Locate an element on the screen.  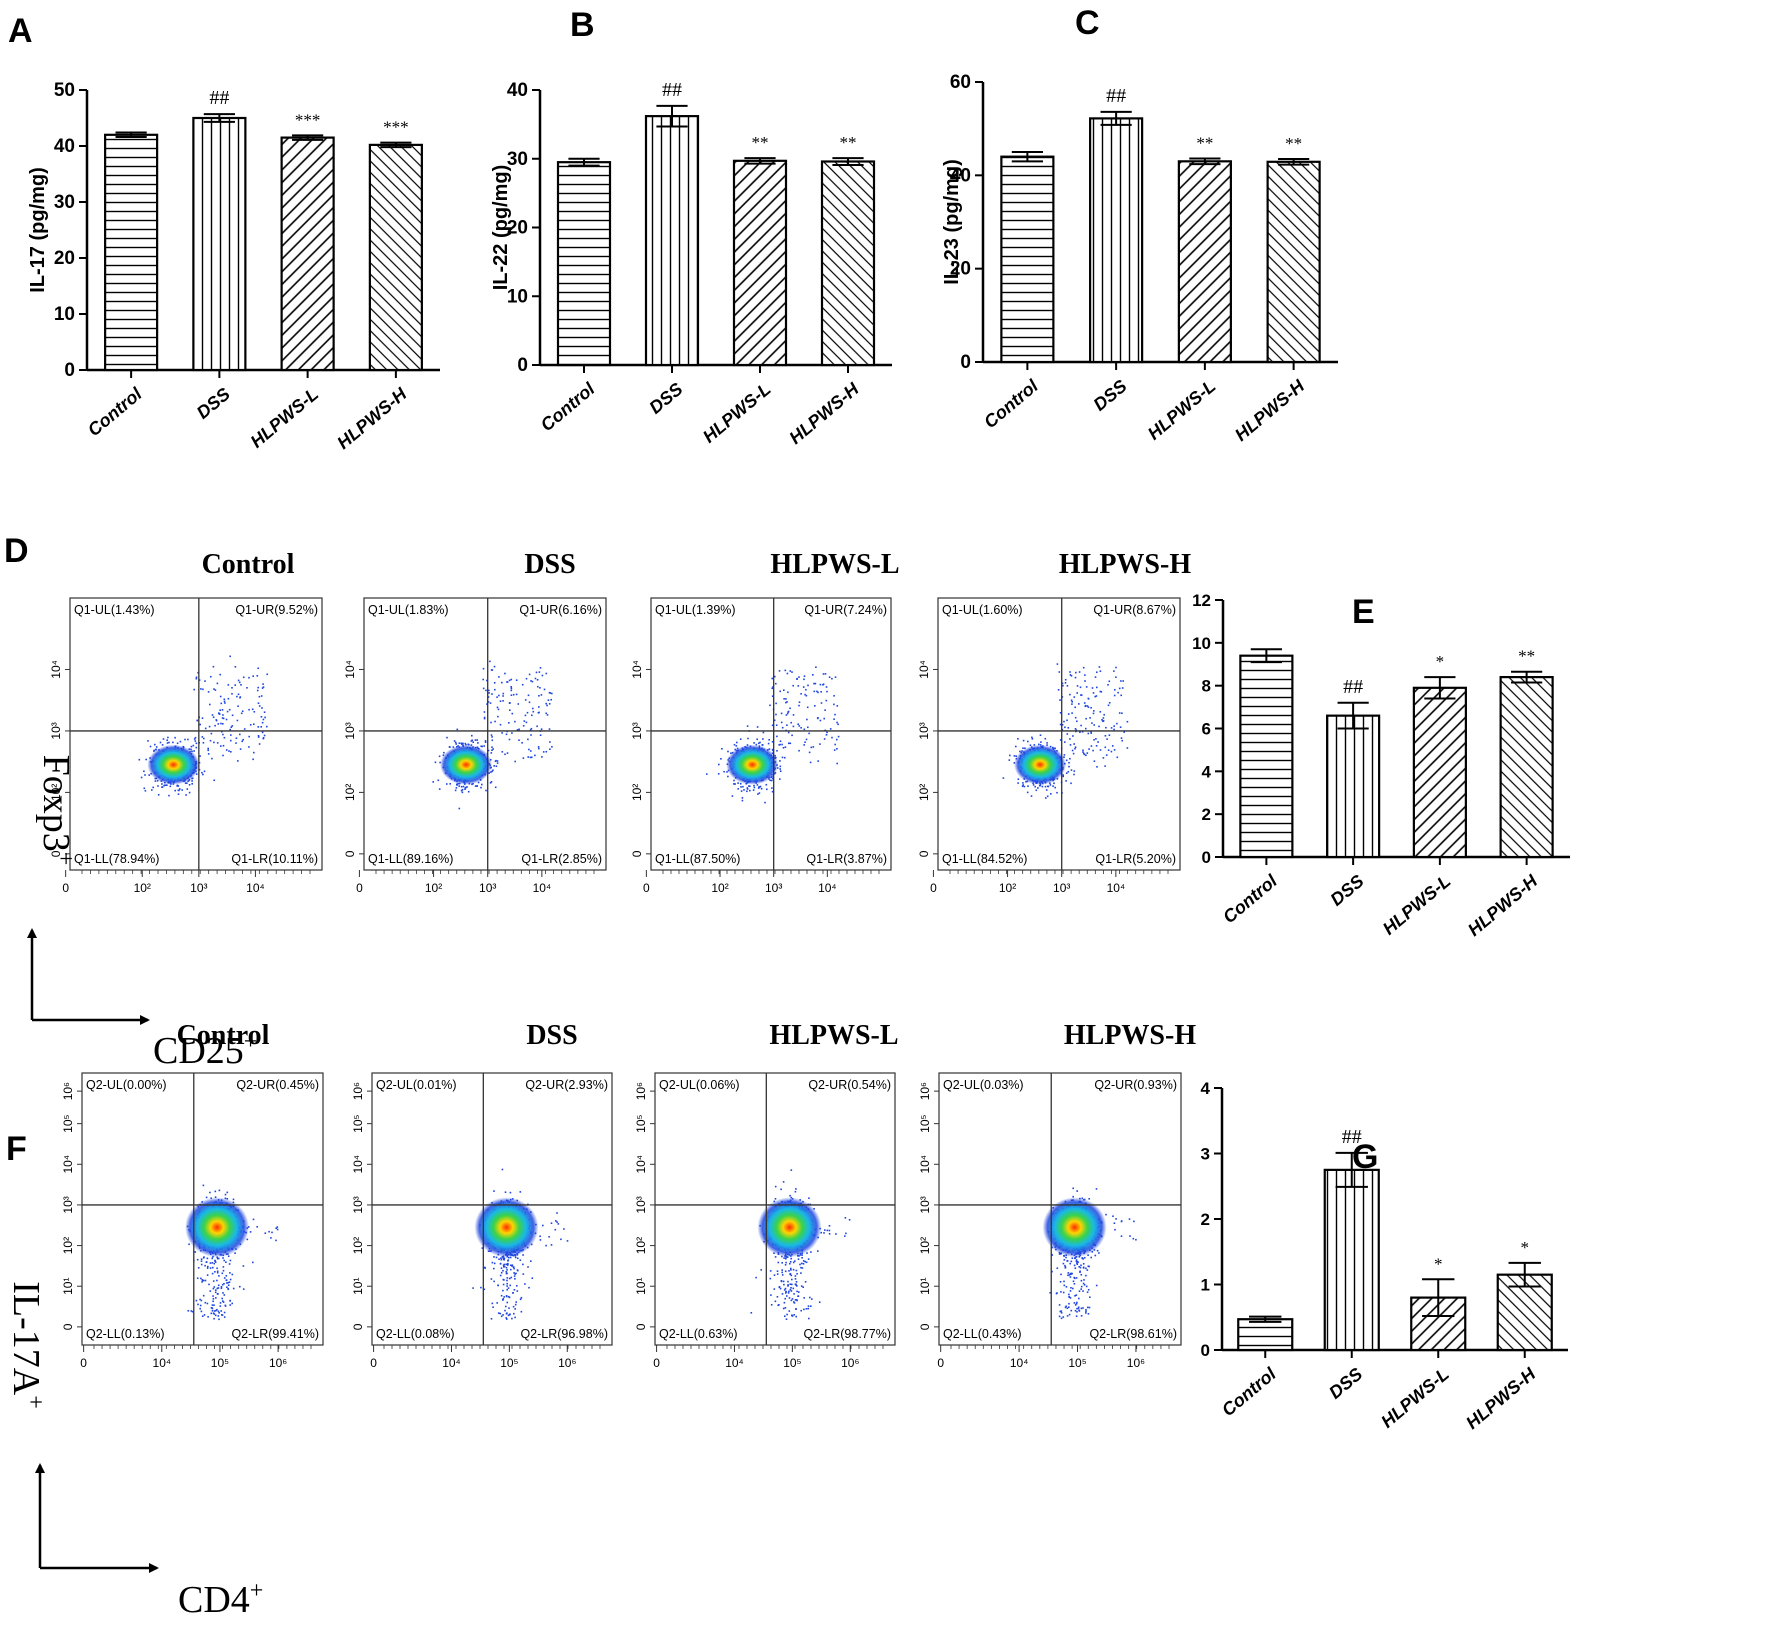
bar-control is located at coordinates (131, 252).